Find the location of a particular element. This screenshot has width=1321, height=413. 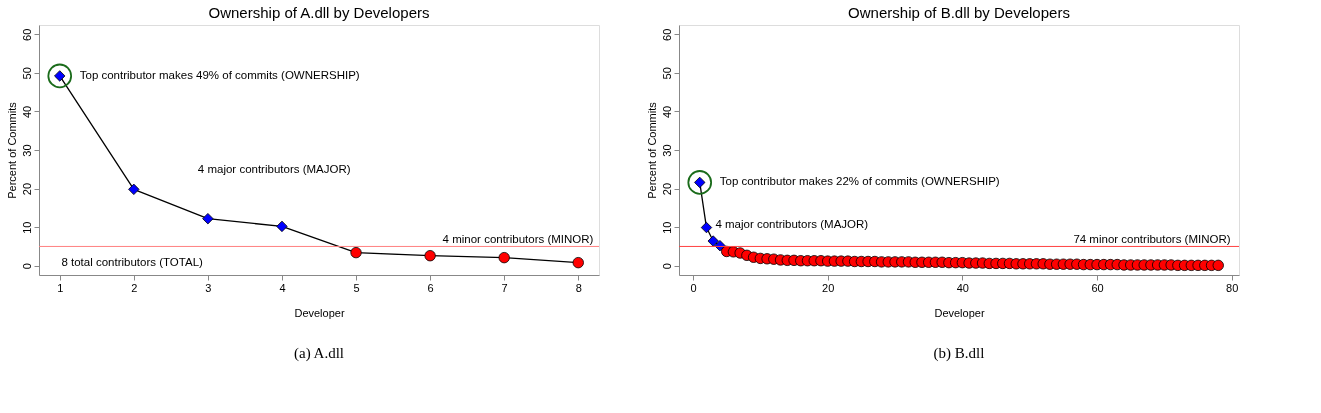

x-tick-label: 0 is located at coordinates (693, 287).